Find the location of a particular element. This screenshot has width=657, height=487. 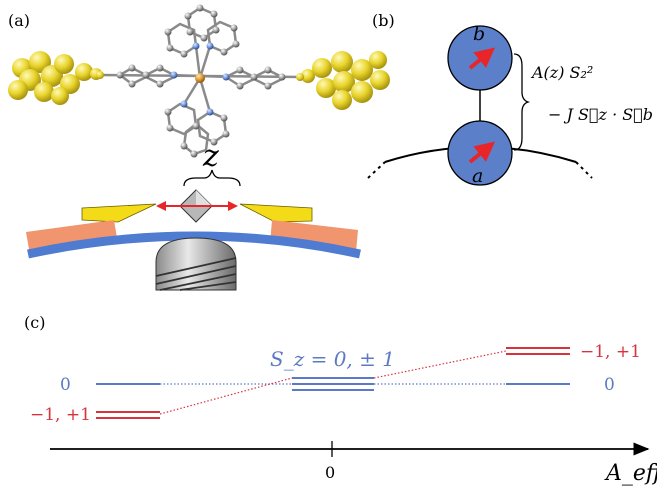

panel-a-label: (a) is located at coordinates (19, 20).